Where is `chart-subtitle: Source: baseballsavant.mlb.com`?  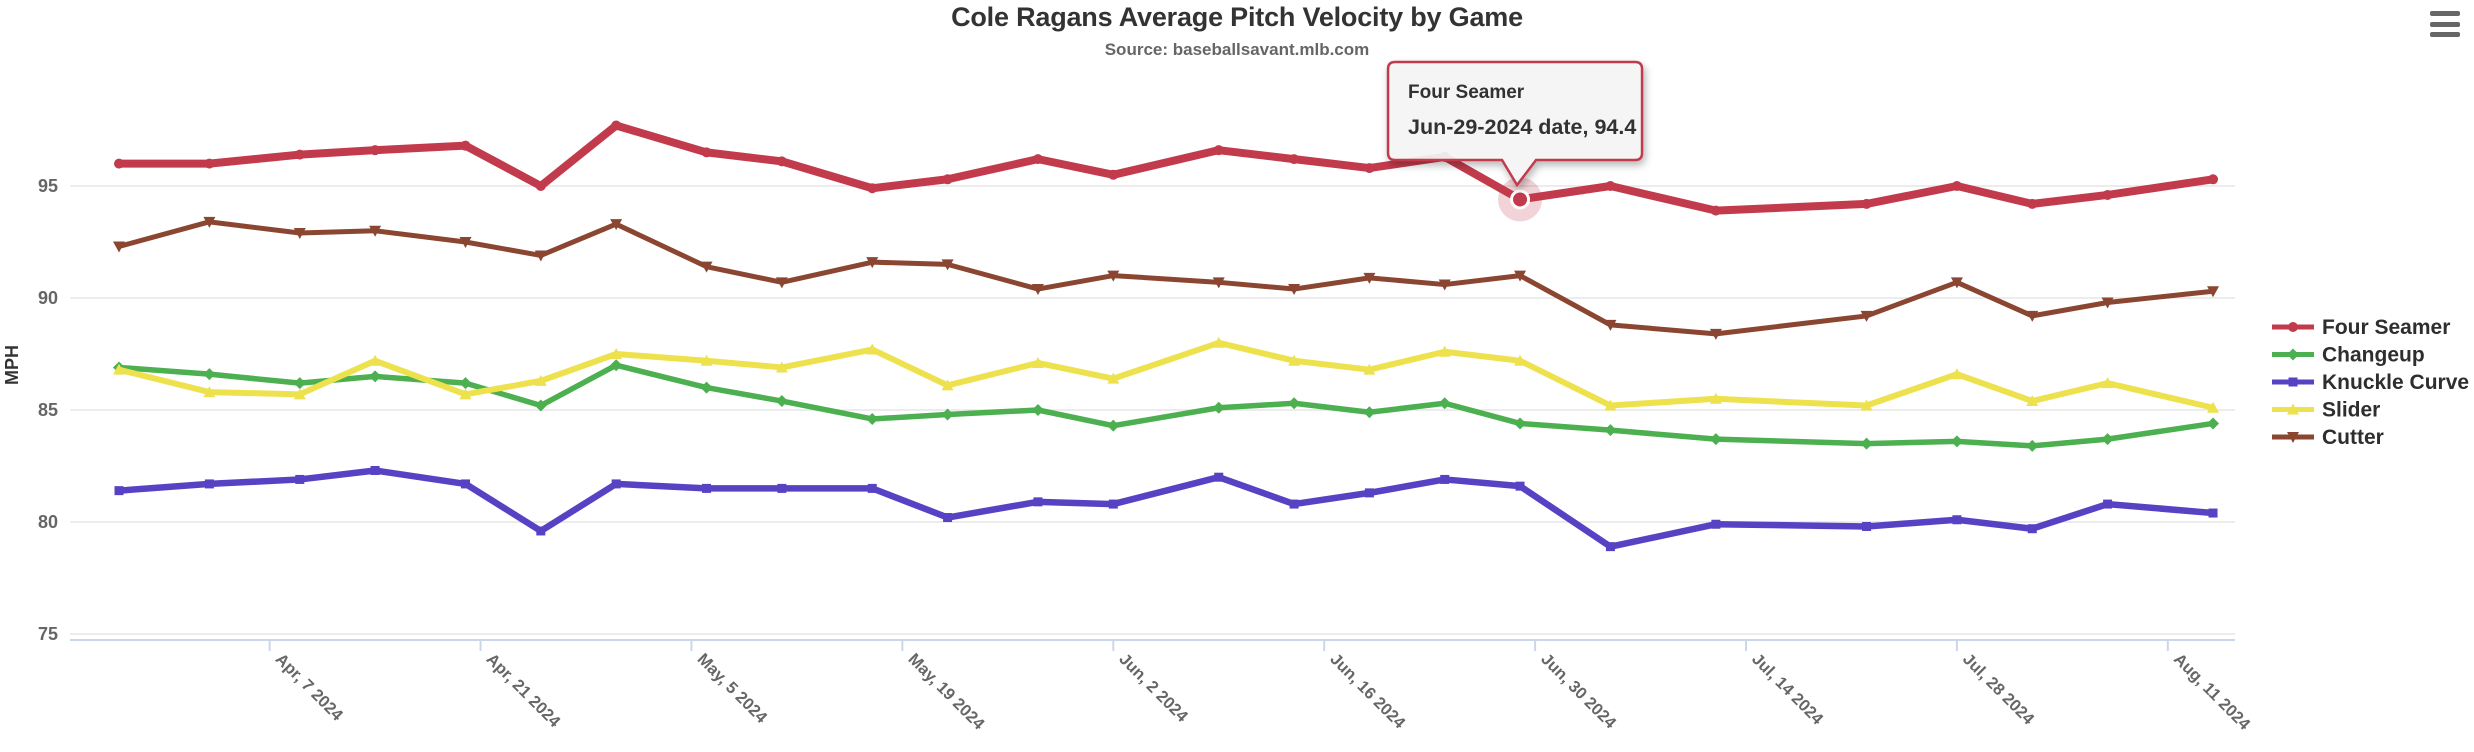 chart-subtitle: Source: baseballsavant.mlb.com is located at coordinates (1237, 49).